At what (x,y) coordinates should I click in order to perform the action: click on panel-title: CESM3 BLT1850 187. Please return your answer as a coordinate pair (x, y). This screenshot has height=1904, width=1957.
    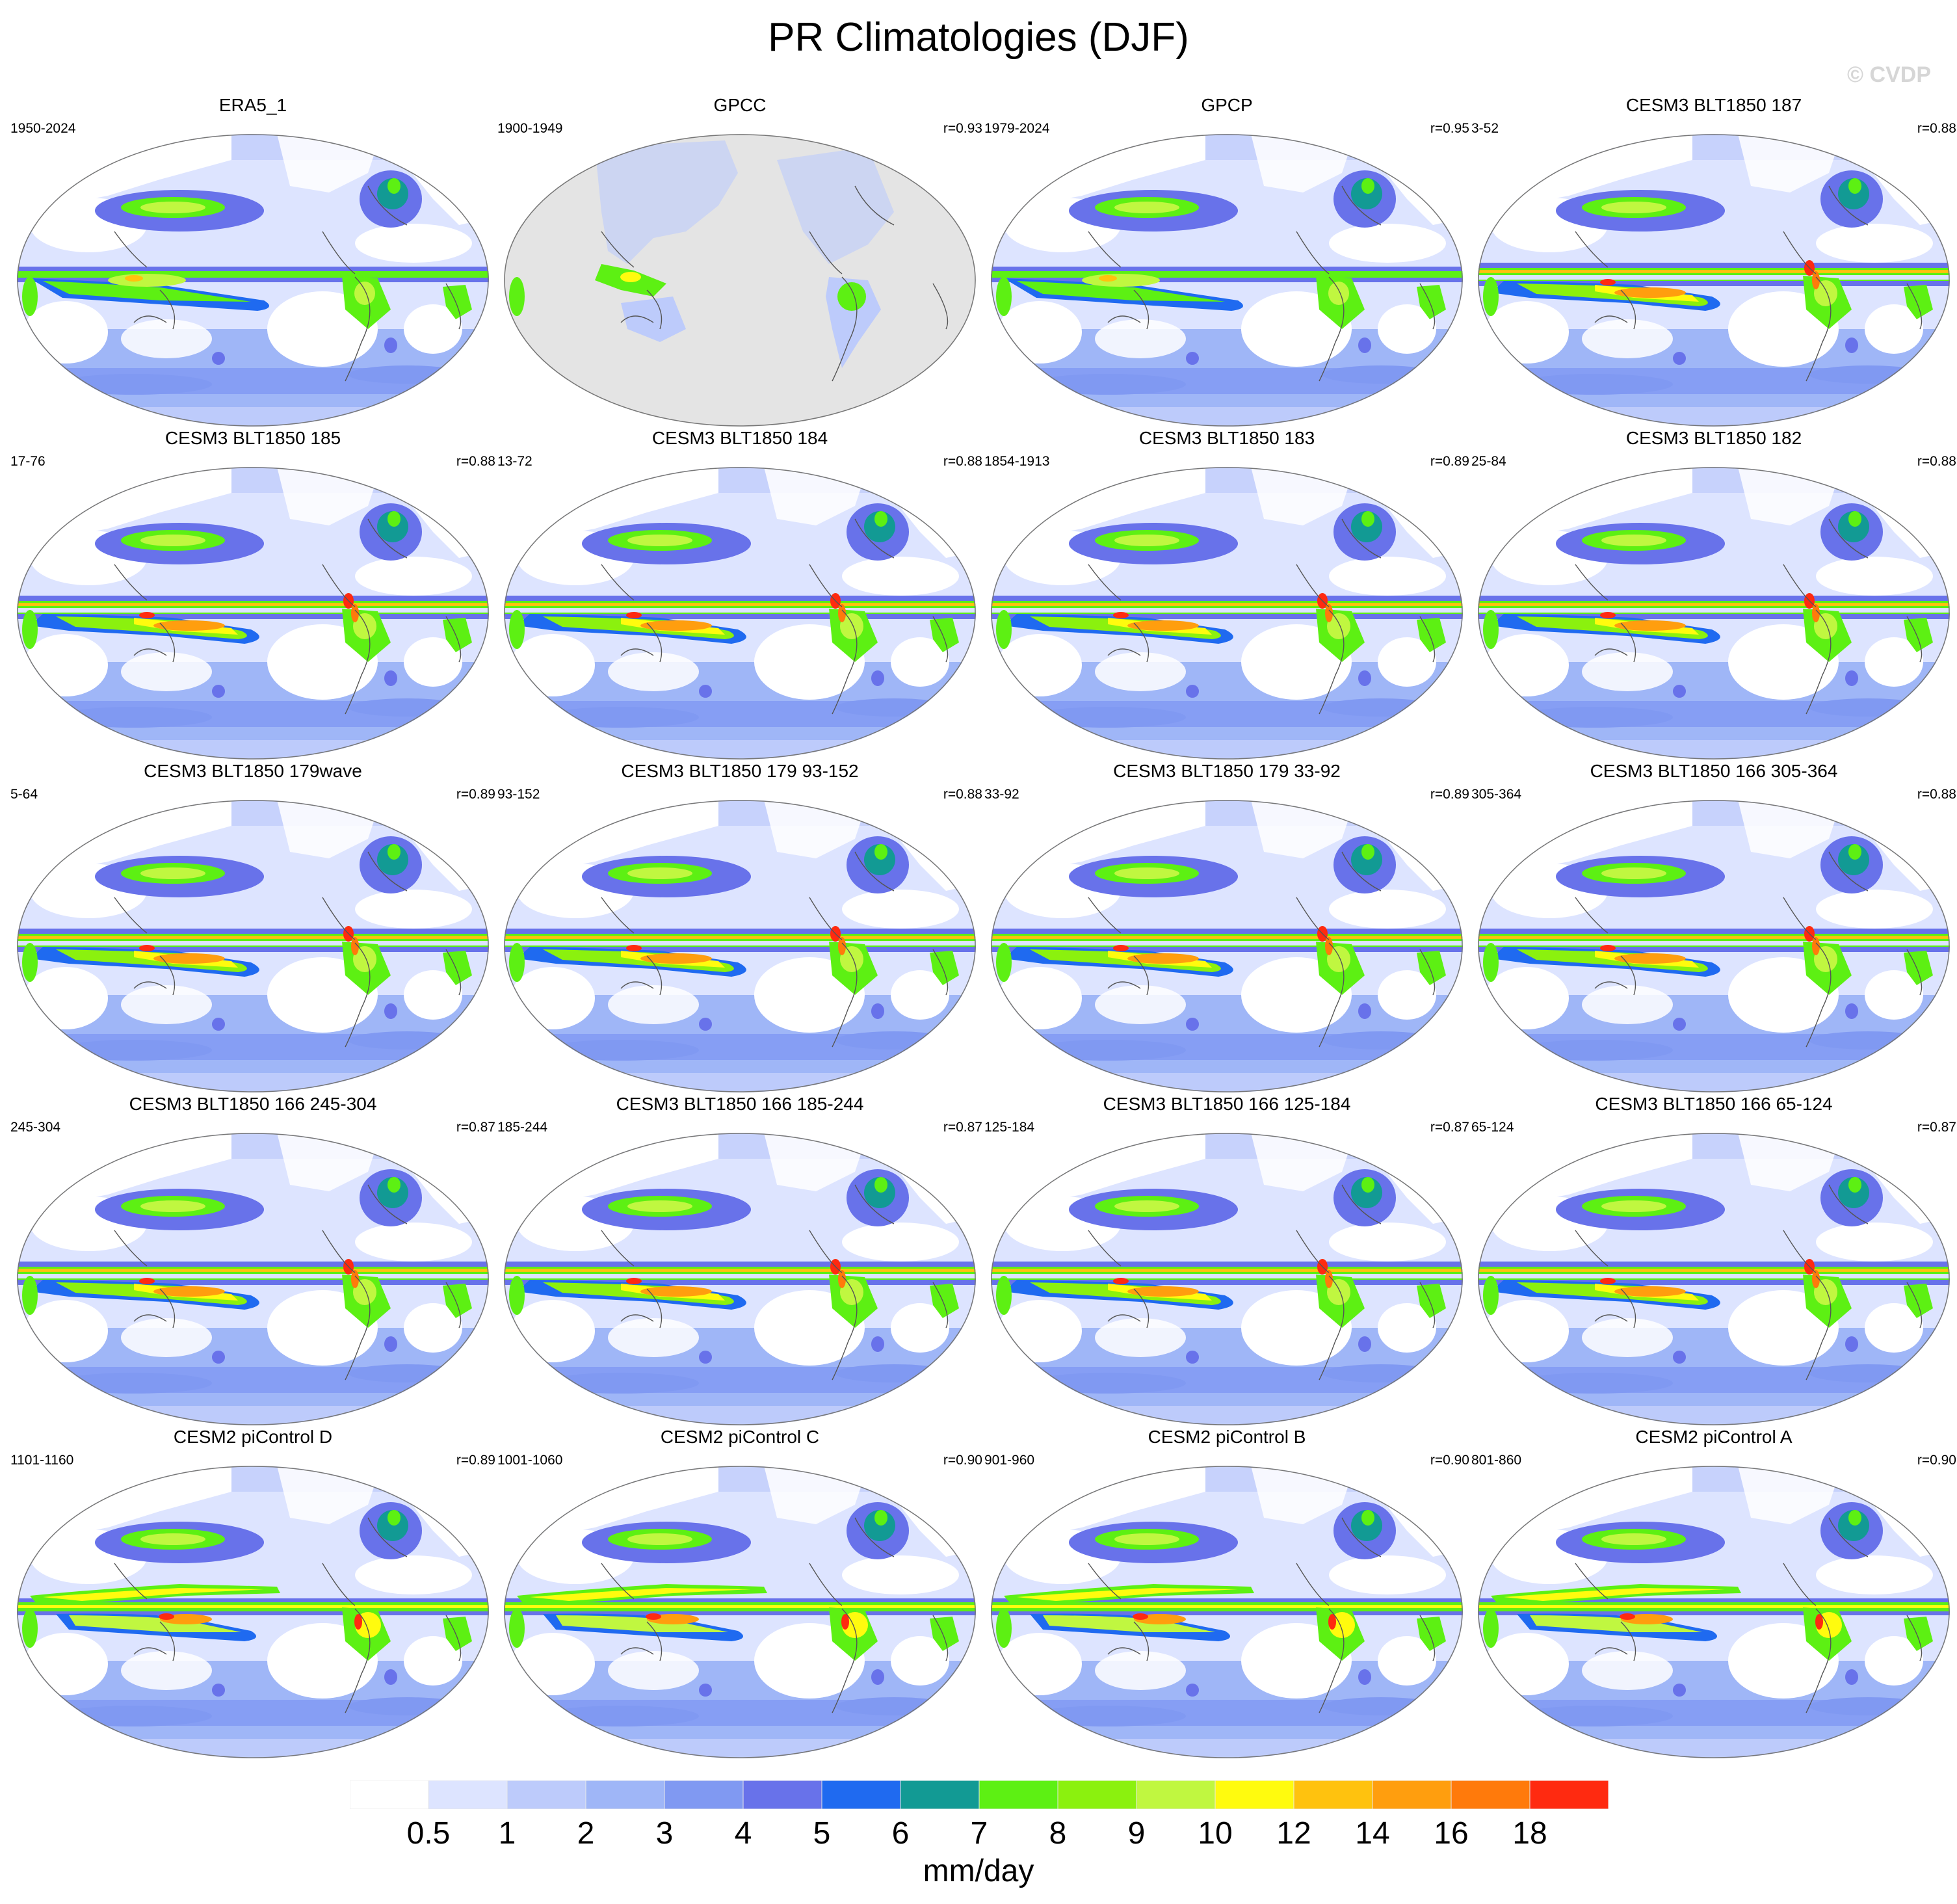
    Looking at the image, I should click on (1713, 105).